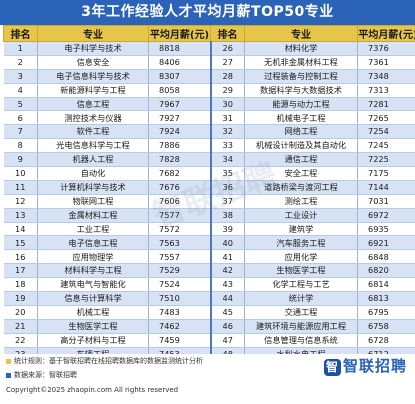 The image size is (415, 404). I want to click on rank-cell: 3, so click(20, 76).